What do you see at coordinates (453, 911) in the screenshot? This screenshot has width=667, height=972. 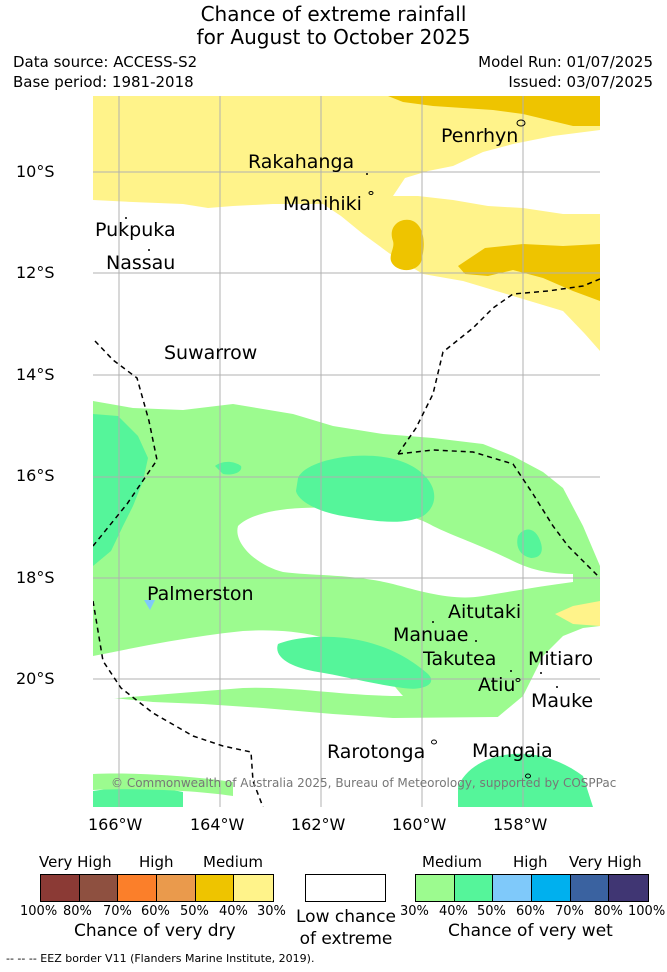 I see `legend-wet-pct-1: 40%` at bounding box center [453, 911].